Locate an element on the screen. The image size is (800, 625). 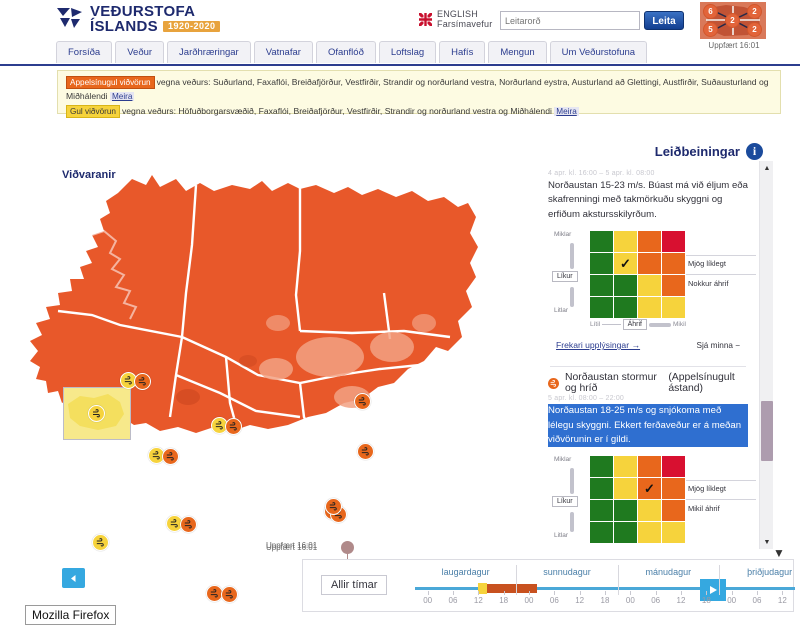
timeline-orange-segment is located at coordinates (512, 588).